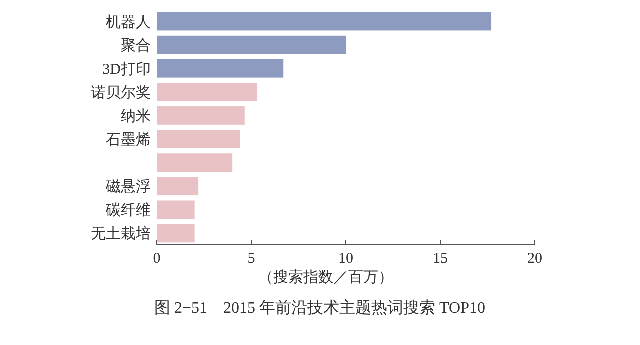 This screenshot has width=640, height=345. What do you see at coordinates (128, 22) in the screenshot?
I see `y-tick-label: 机器人` at bounding box center [128, 22].